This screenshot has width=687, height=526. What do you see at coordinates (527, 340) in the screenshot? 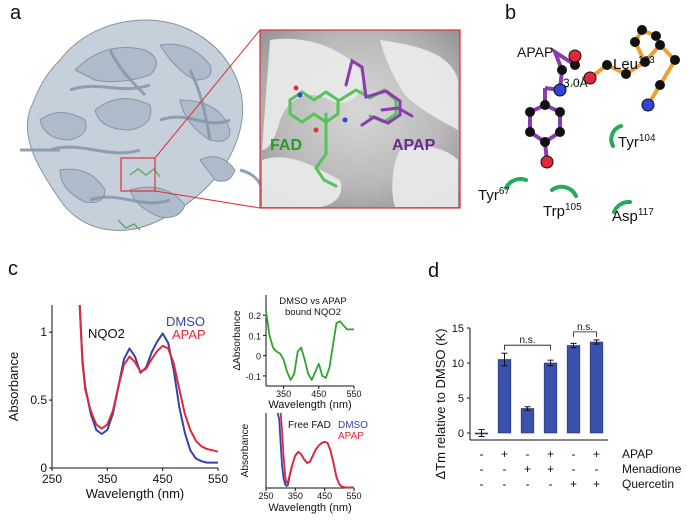
I see `ns-label-0: n.s.` at bounding box center [527, 340].